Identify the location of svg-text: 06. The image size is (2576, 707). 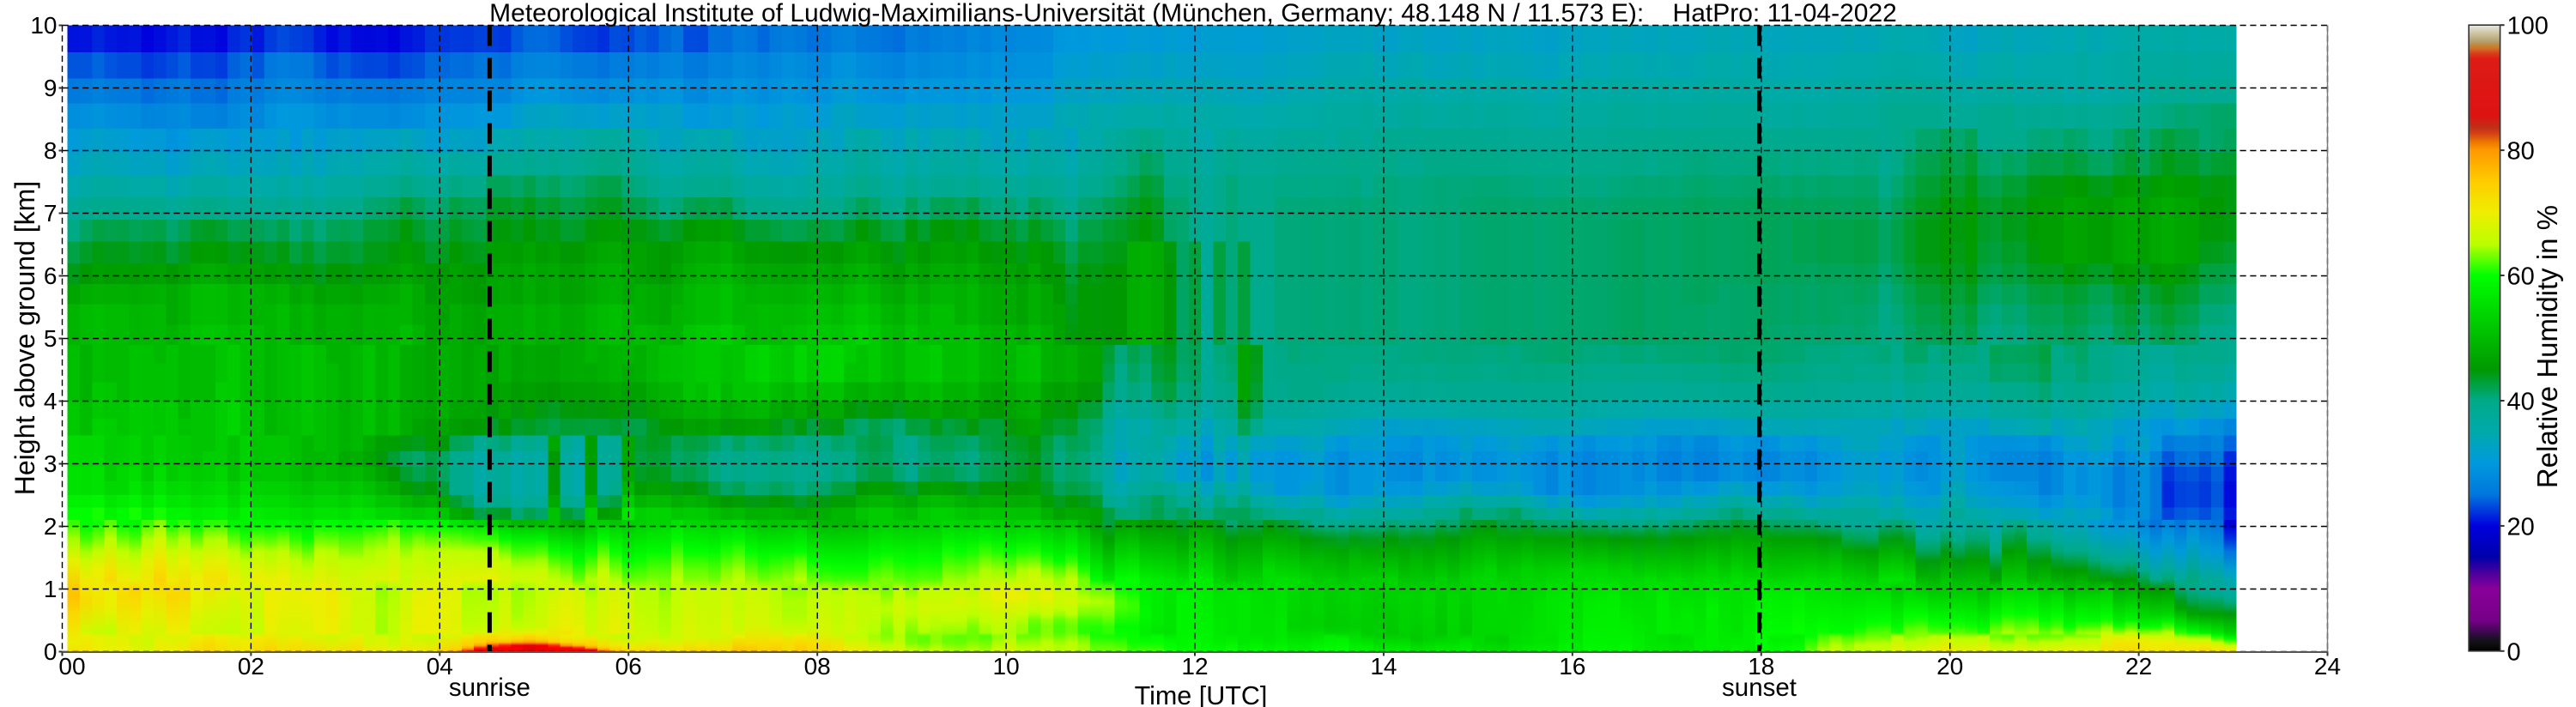
(628, 666).